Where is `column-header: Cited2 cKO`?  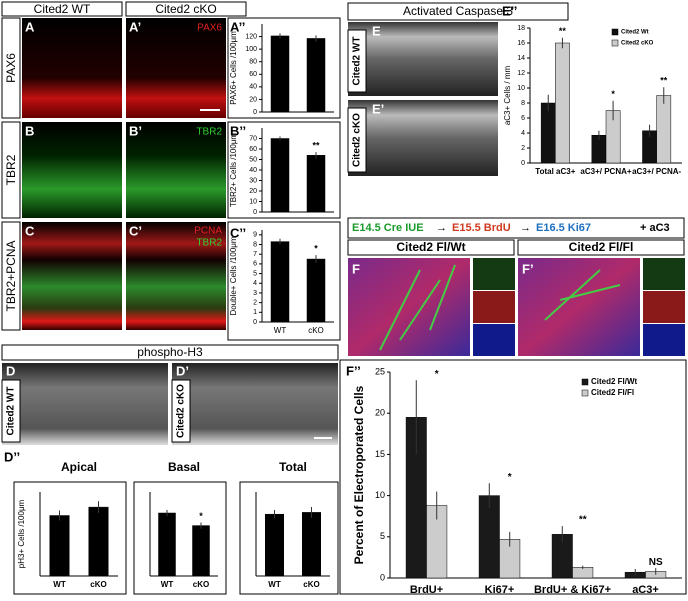 column-header: Cited2 cKO is located at coordinates (185, 9).